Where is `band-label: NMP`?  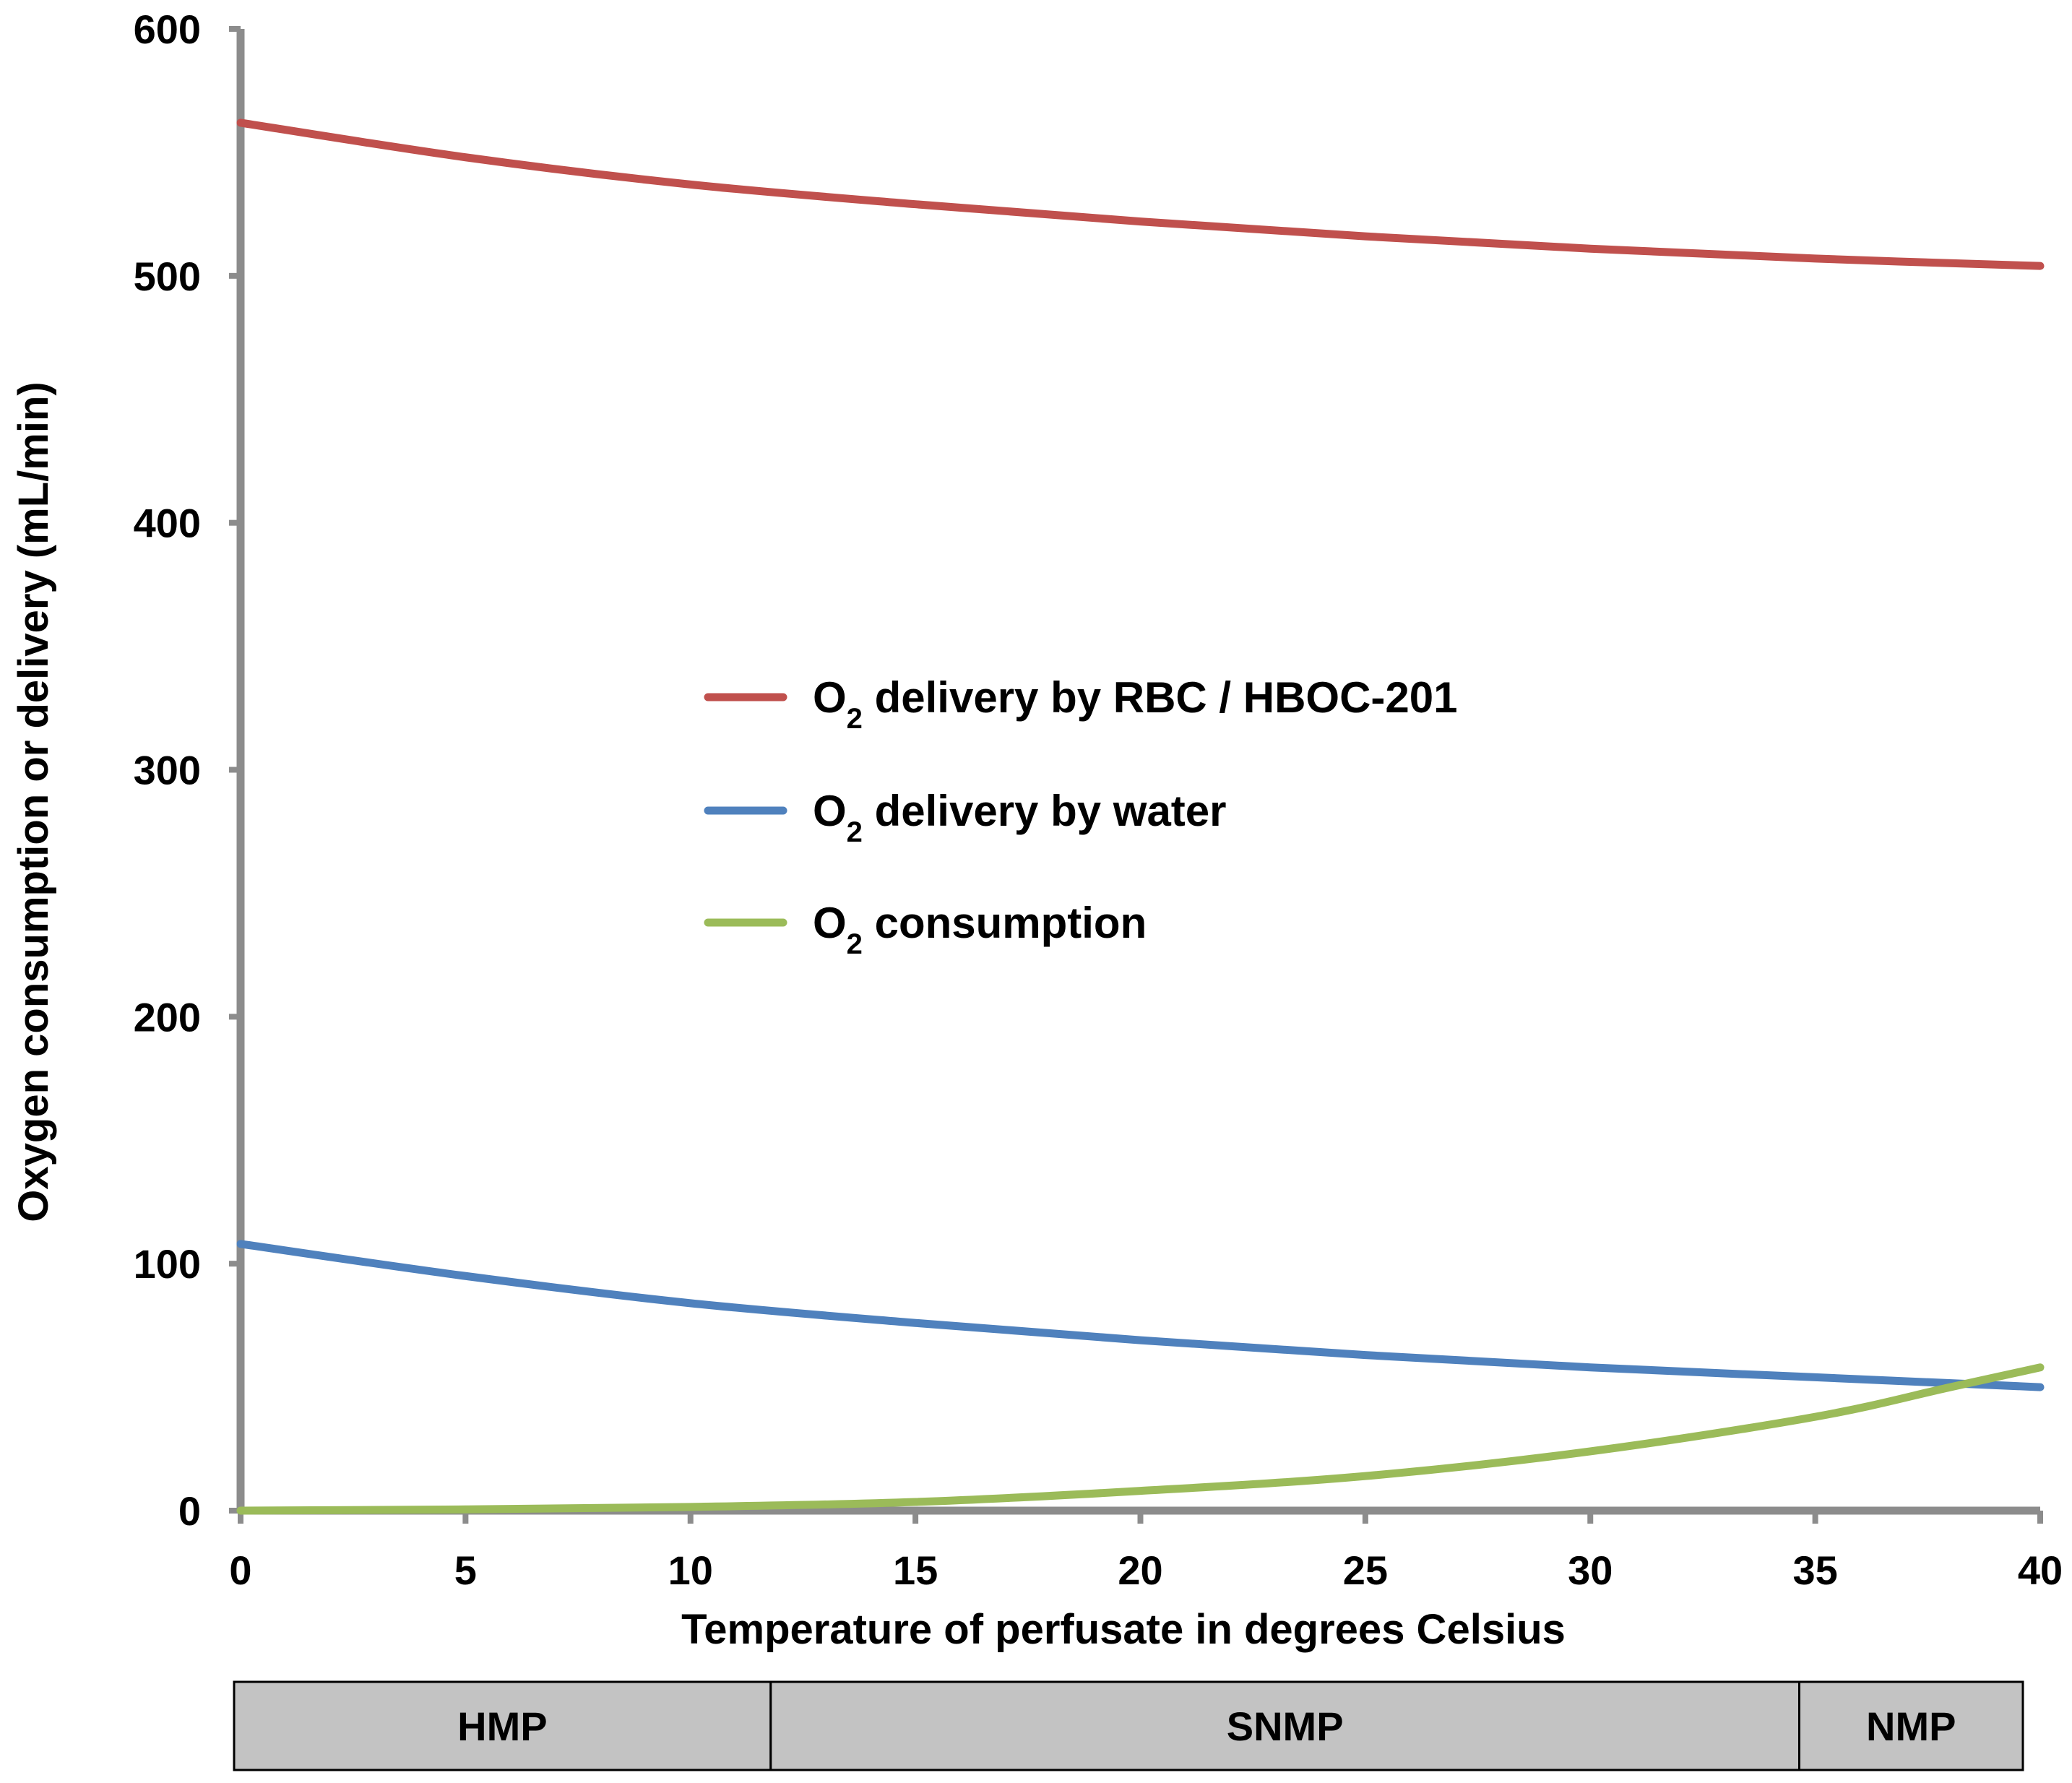 band-label: NMP is located at coordinates (1911, 1726).